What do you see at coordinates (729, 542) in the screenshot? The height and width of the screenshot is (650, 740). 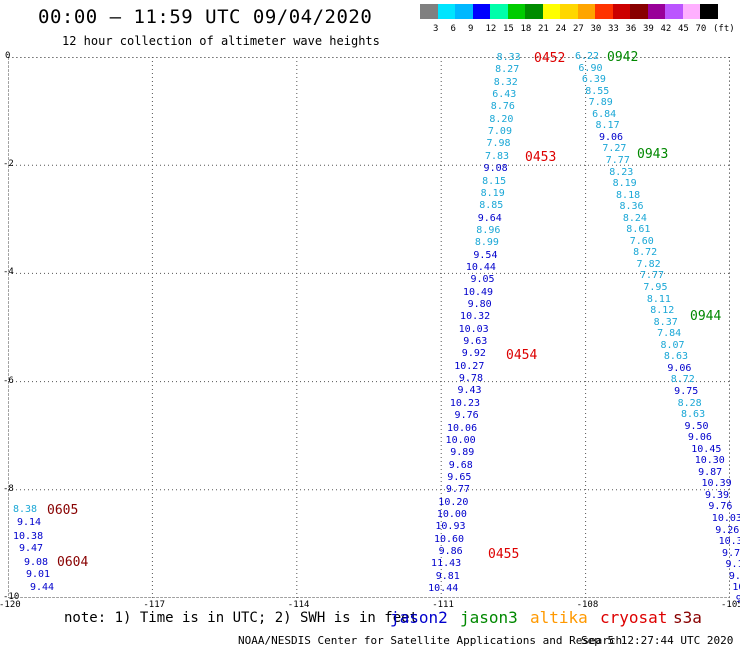 I see `swh-value: 10.33` at bounding box center [729, 542].